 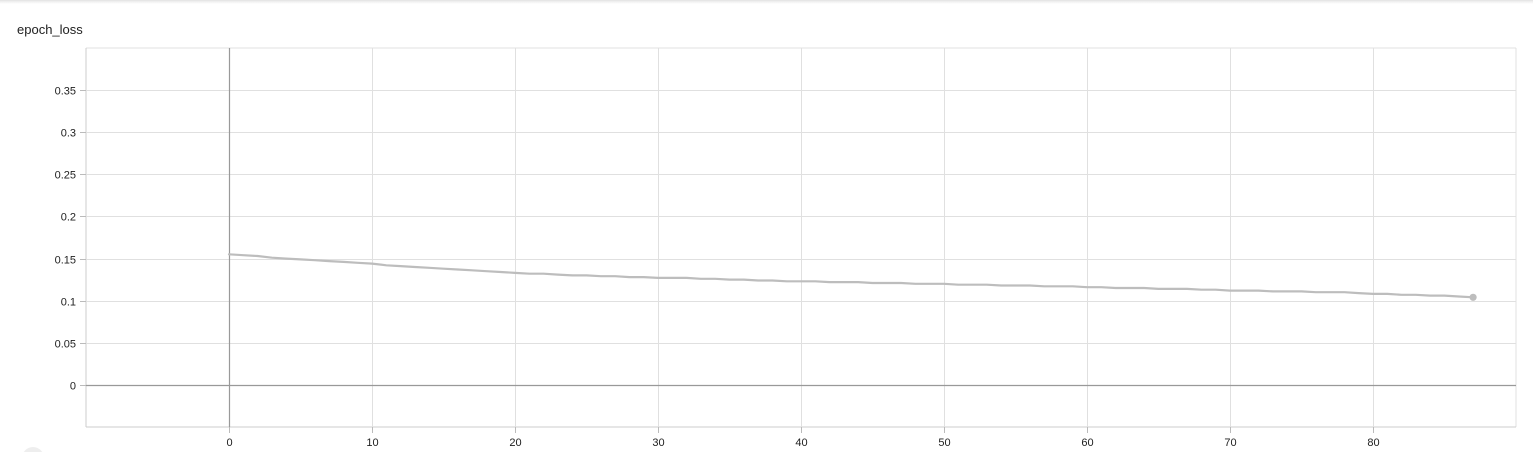 I want to click on y-tick-label: 0.3, so click(x=68, y=134).